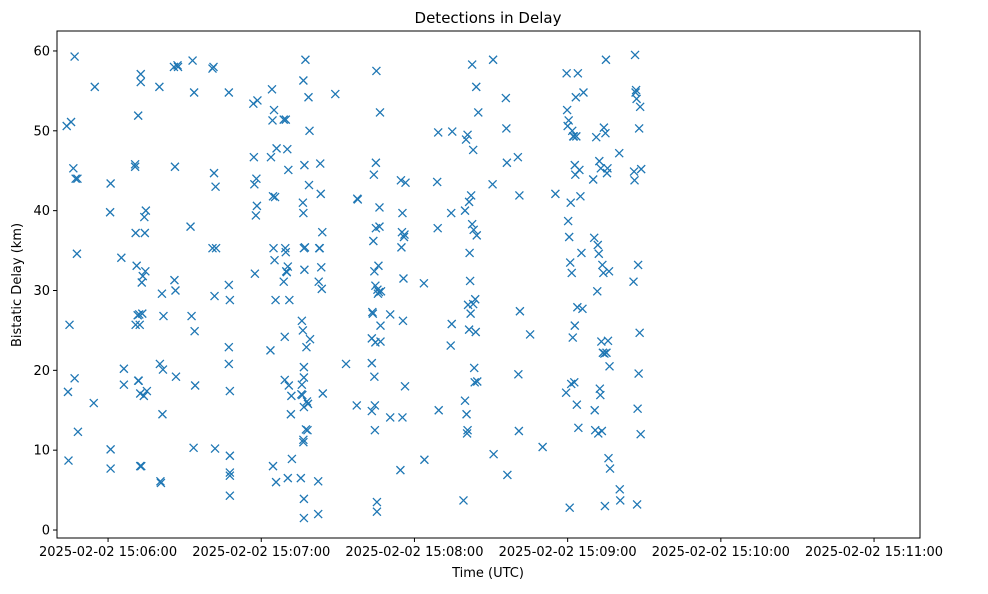 The image size is (988, 594). Describe the element at coordinates (108, 552) in the screenshot. I see `x-tick-label: 2025-02-02 15:06:00` at that location.